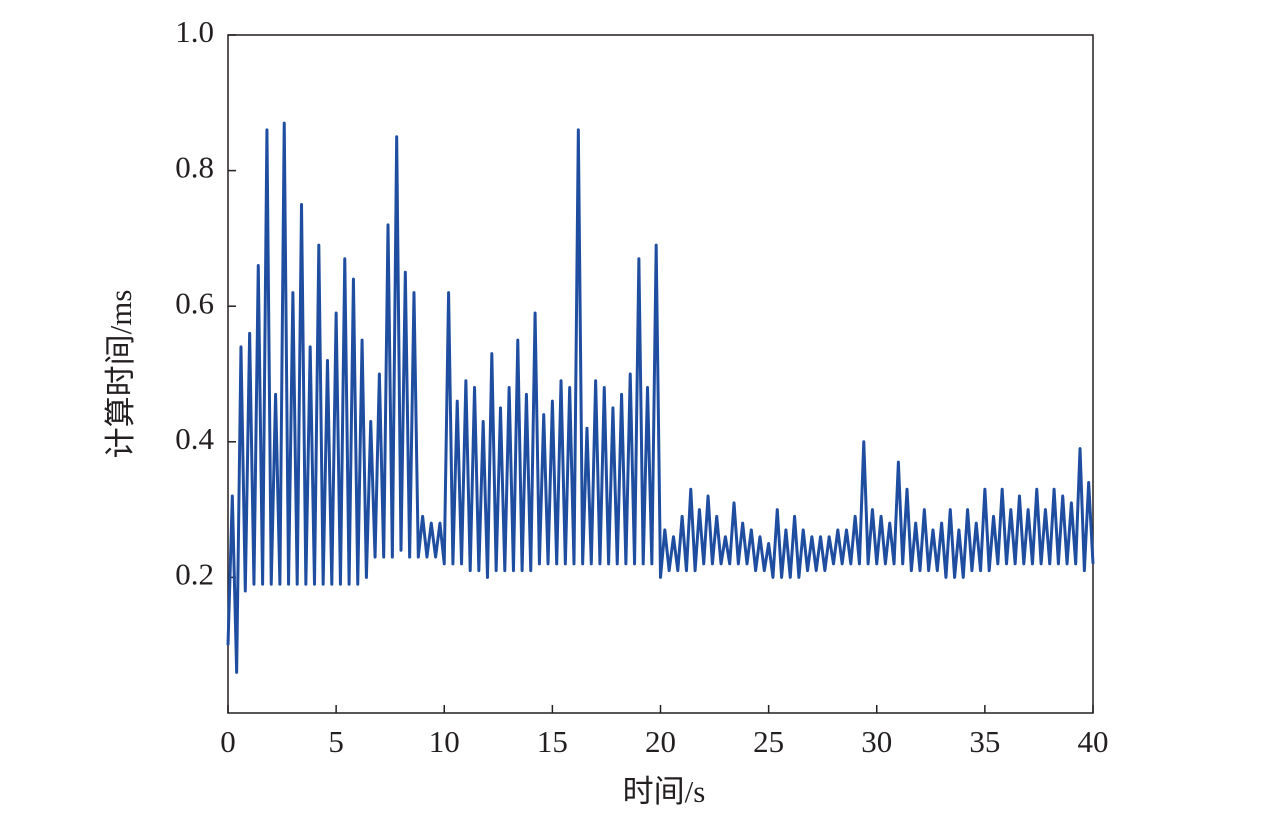 This screenshot has height=817, width=1276. Describe the element at coordinates (336, 741) in the screenshot. I see `x-tick-label: 5` at that location.